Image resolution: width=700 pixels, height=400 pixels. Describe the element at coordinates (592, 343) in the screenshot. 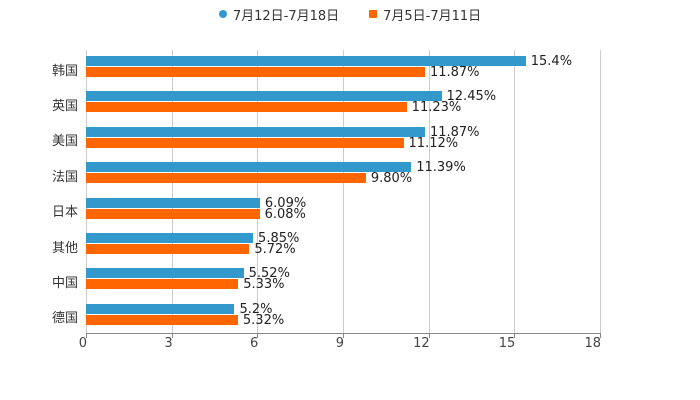

I see `x-tick-label: 18` at that location.